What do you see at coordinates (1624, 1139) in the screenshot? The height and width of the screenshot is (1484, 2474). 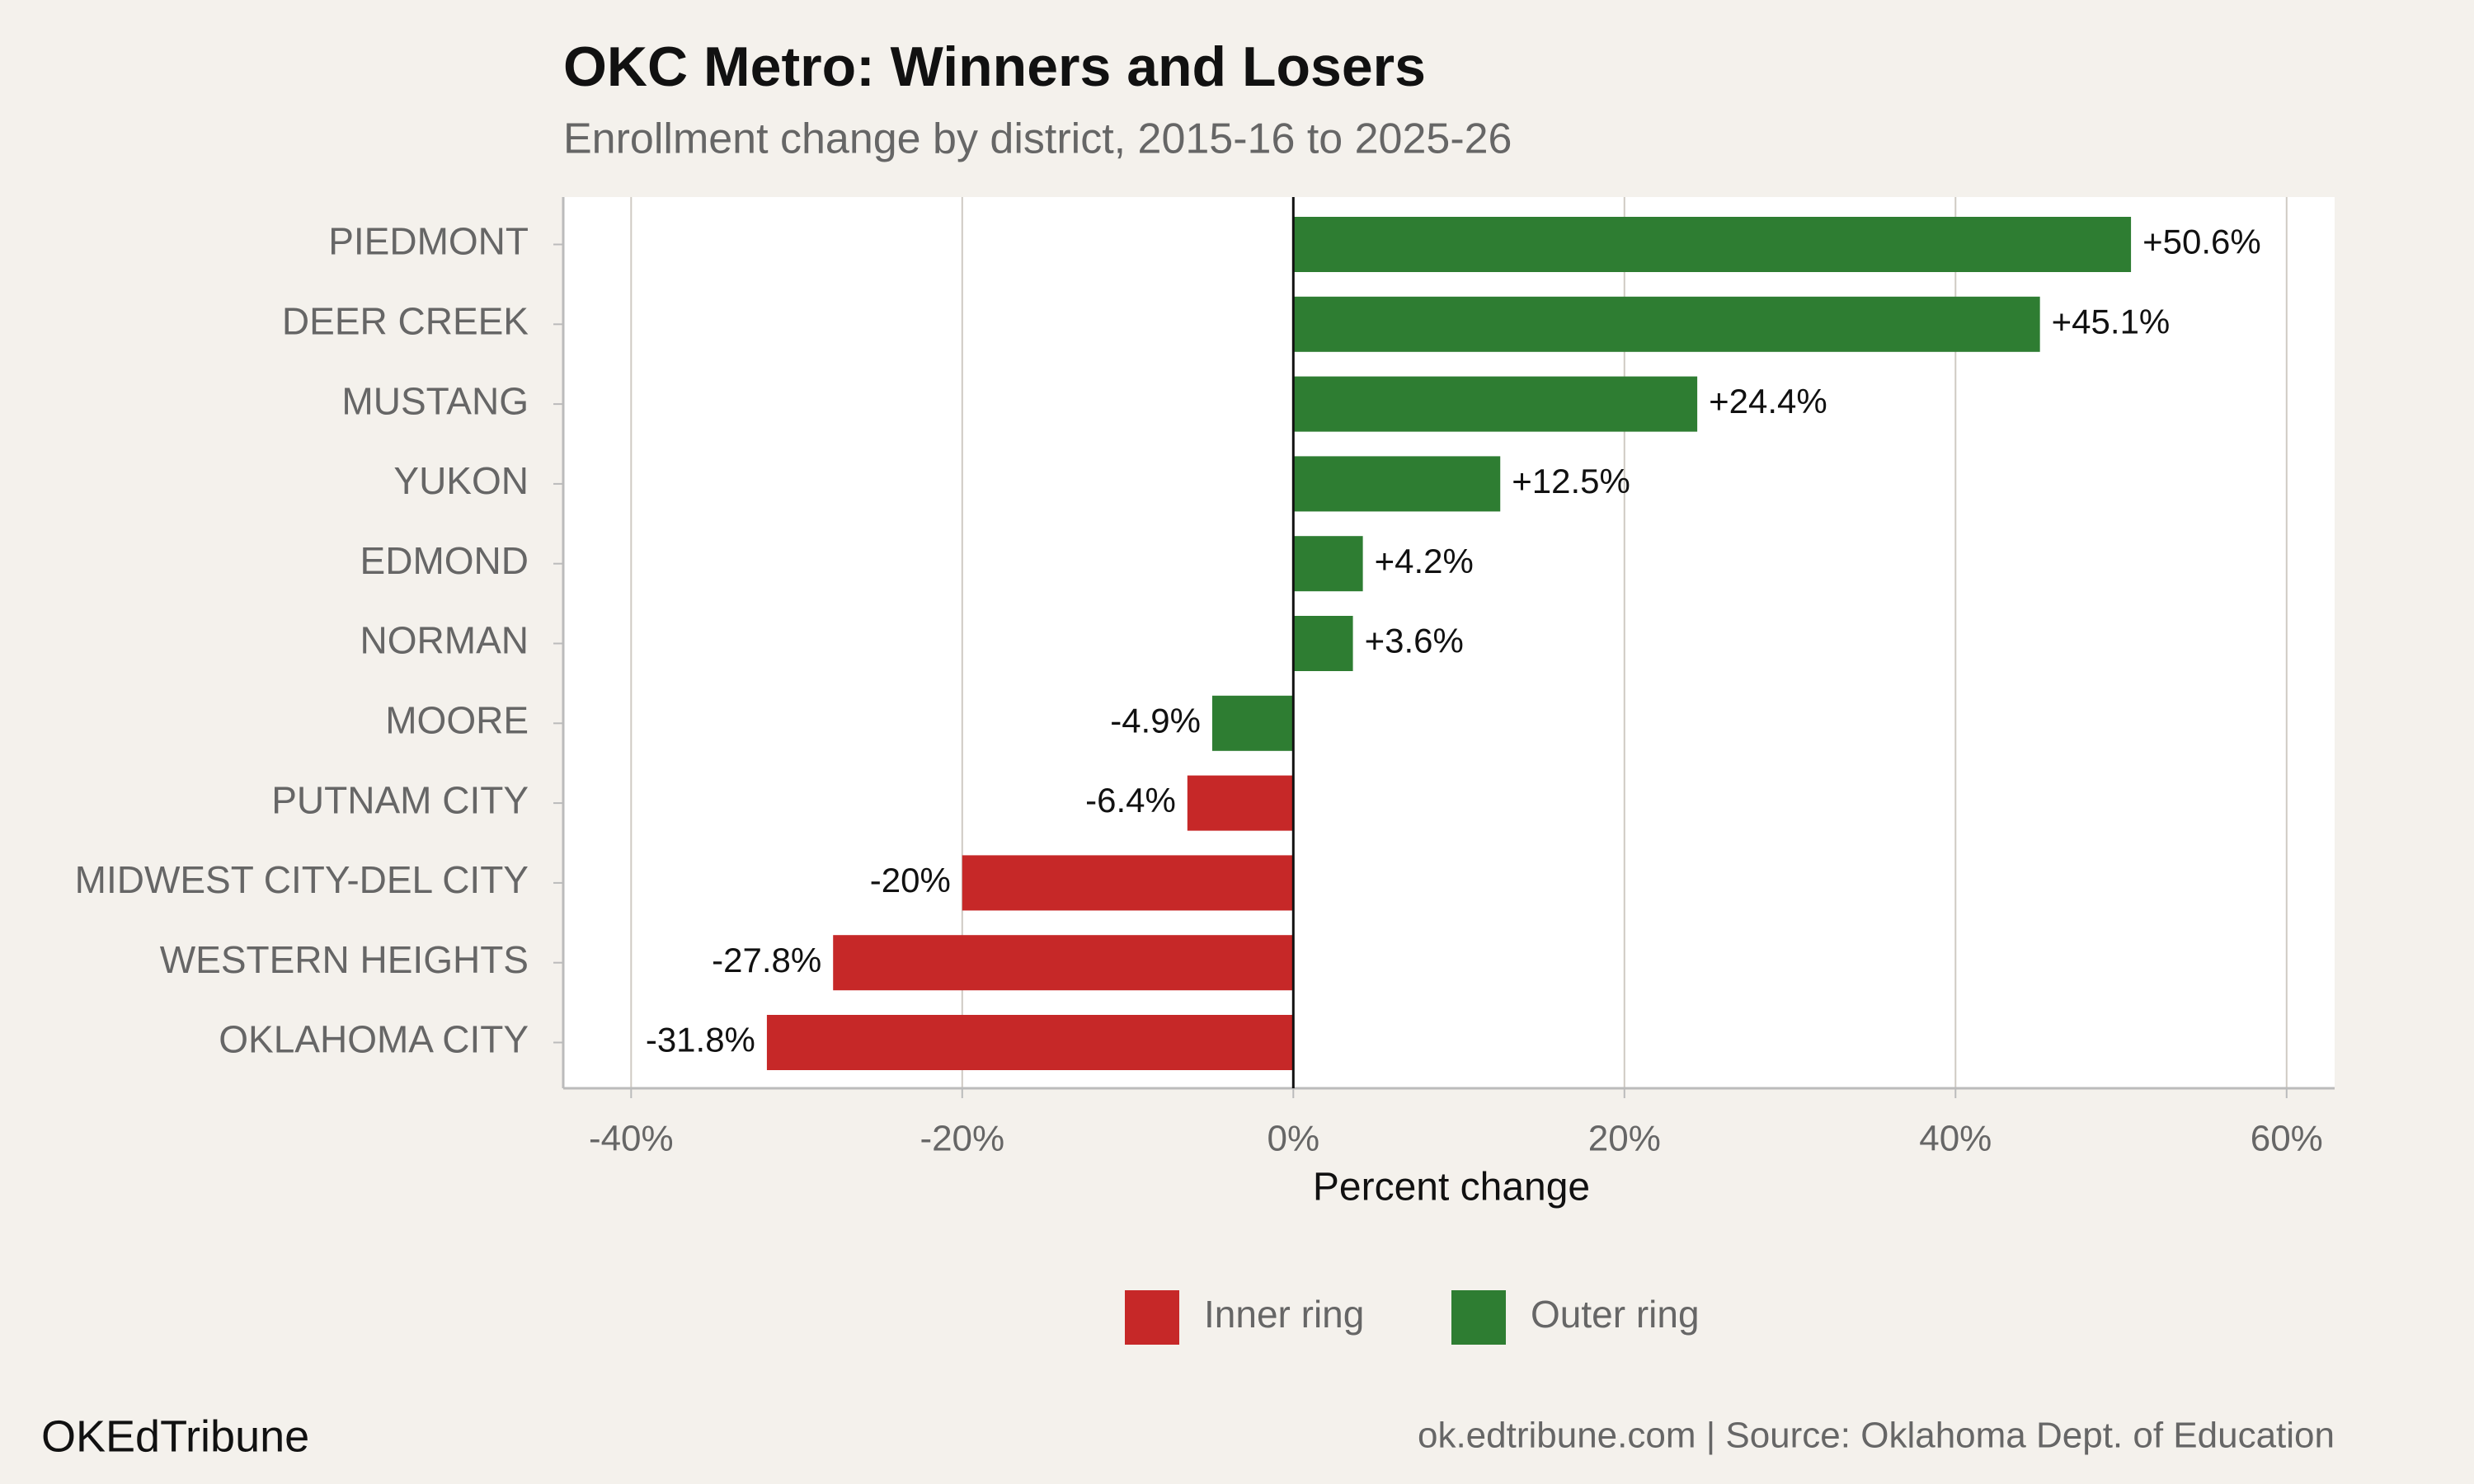 I see `x-tick-label: 20%` at bounding box center [1624, 1139].